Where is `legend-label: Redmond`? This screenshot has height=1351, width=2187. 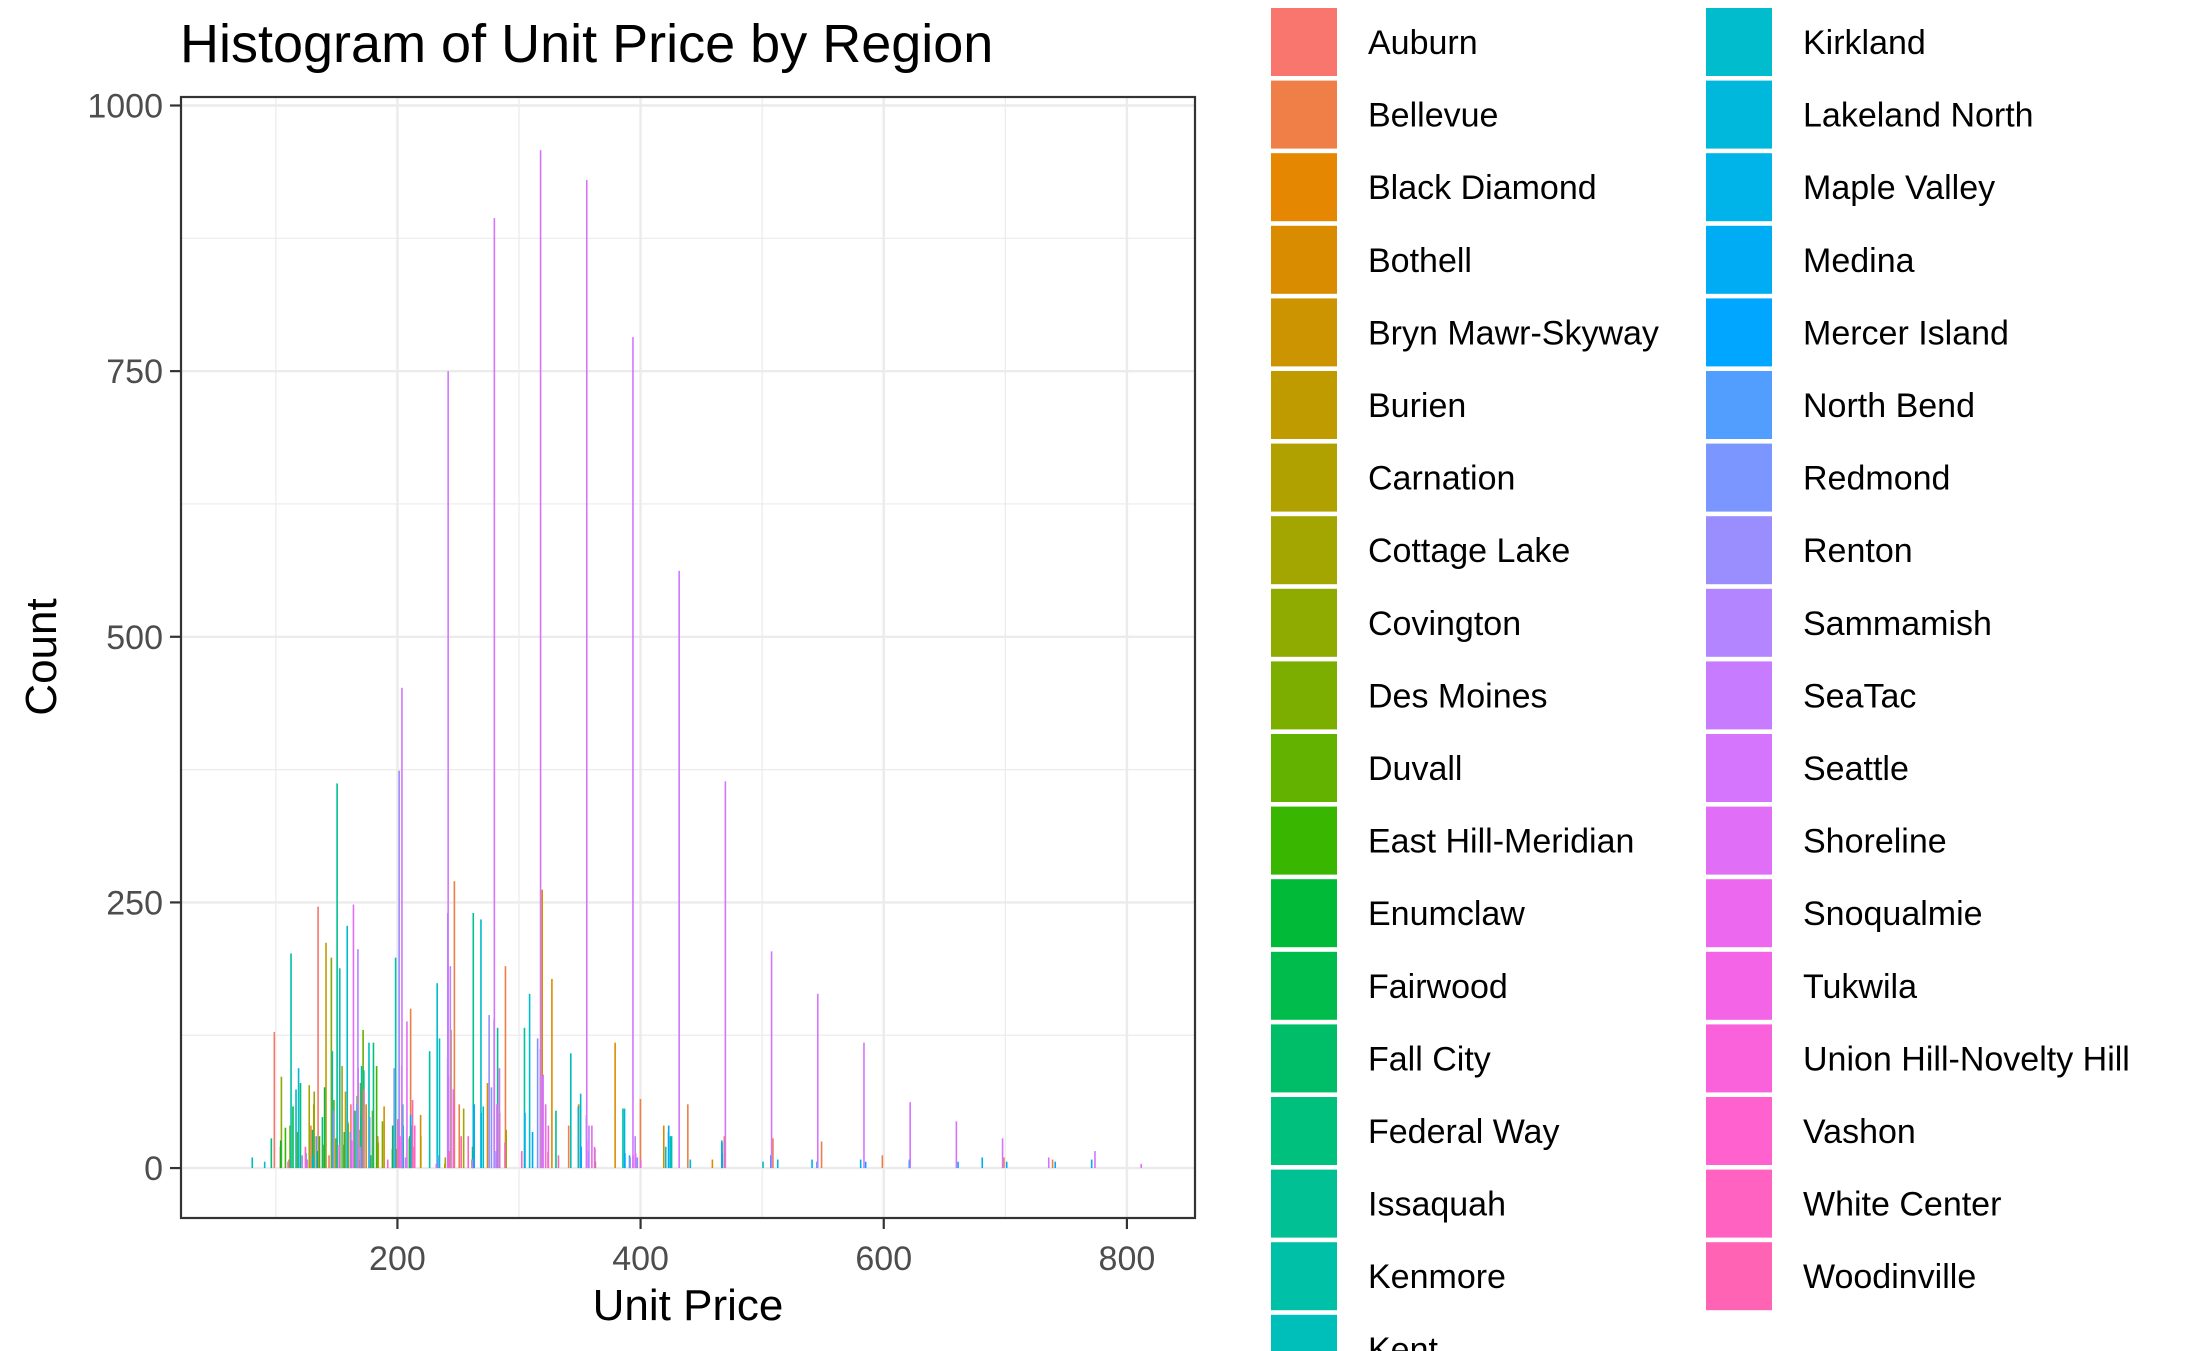 legend-label: Redmond is located at coordinates (1876, 479).